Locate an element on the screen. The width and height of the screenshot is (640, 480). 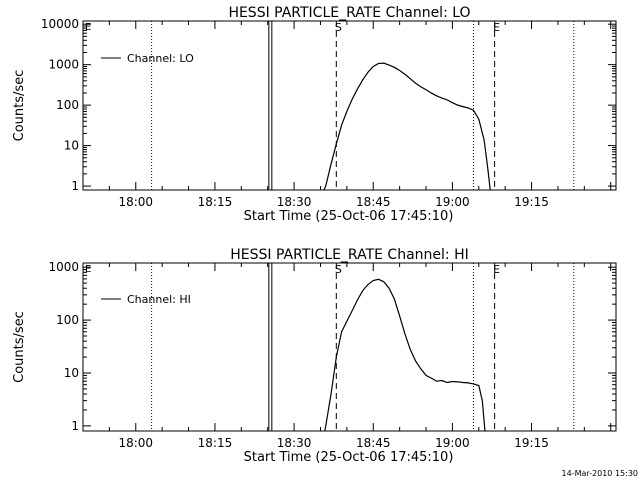
y-tick-label: 10000 is located at coordinates (60, 24).